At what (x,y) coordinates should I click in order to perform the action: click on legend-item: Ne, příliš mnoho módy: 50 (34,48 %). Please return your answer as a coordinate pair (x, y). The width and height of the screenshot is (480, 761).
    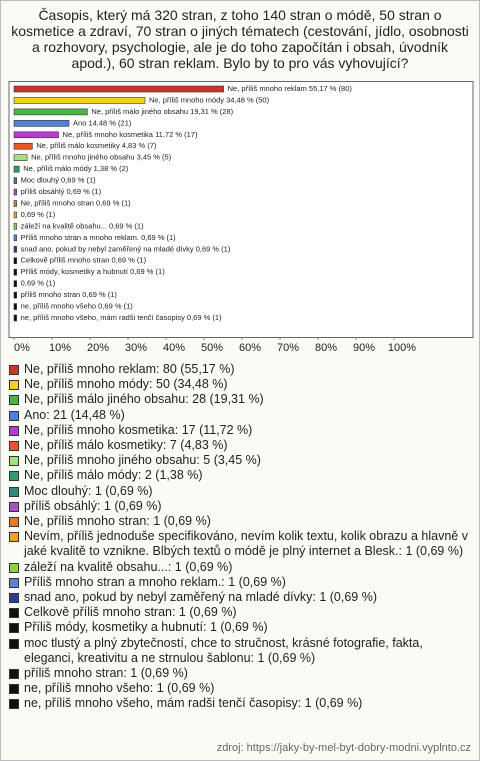
    Looking at the image, I should click on (240, 384).